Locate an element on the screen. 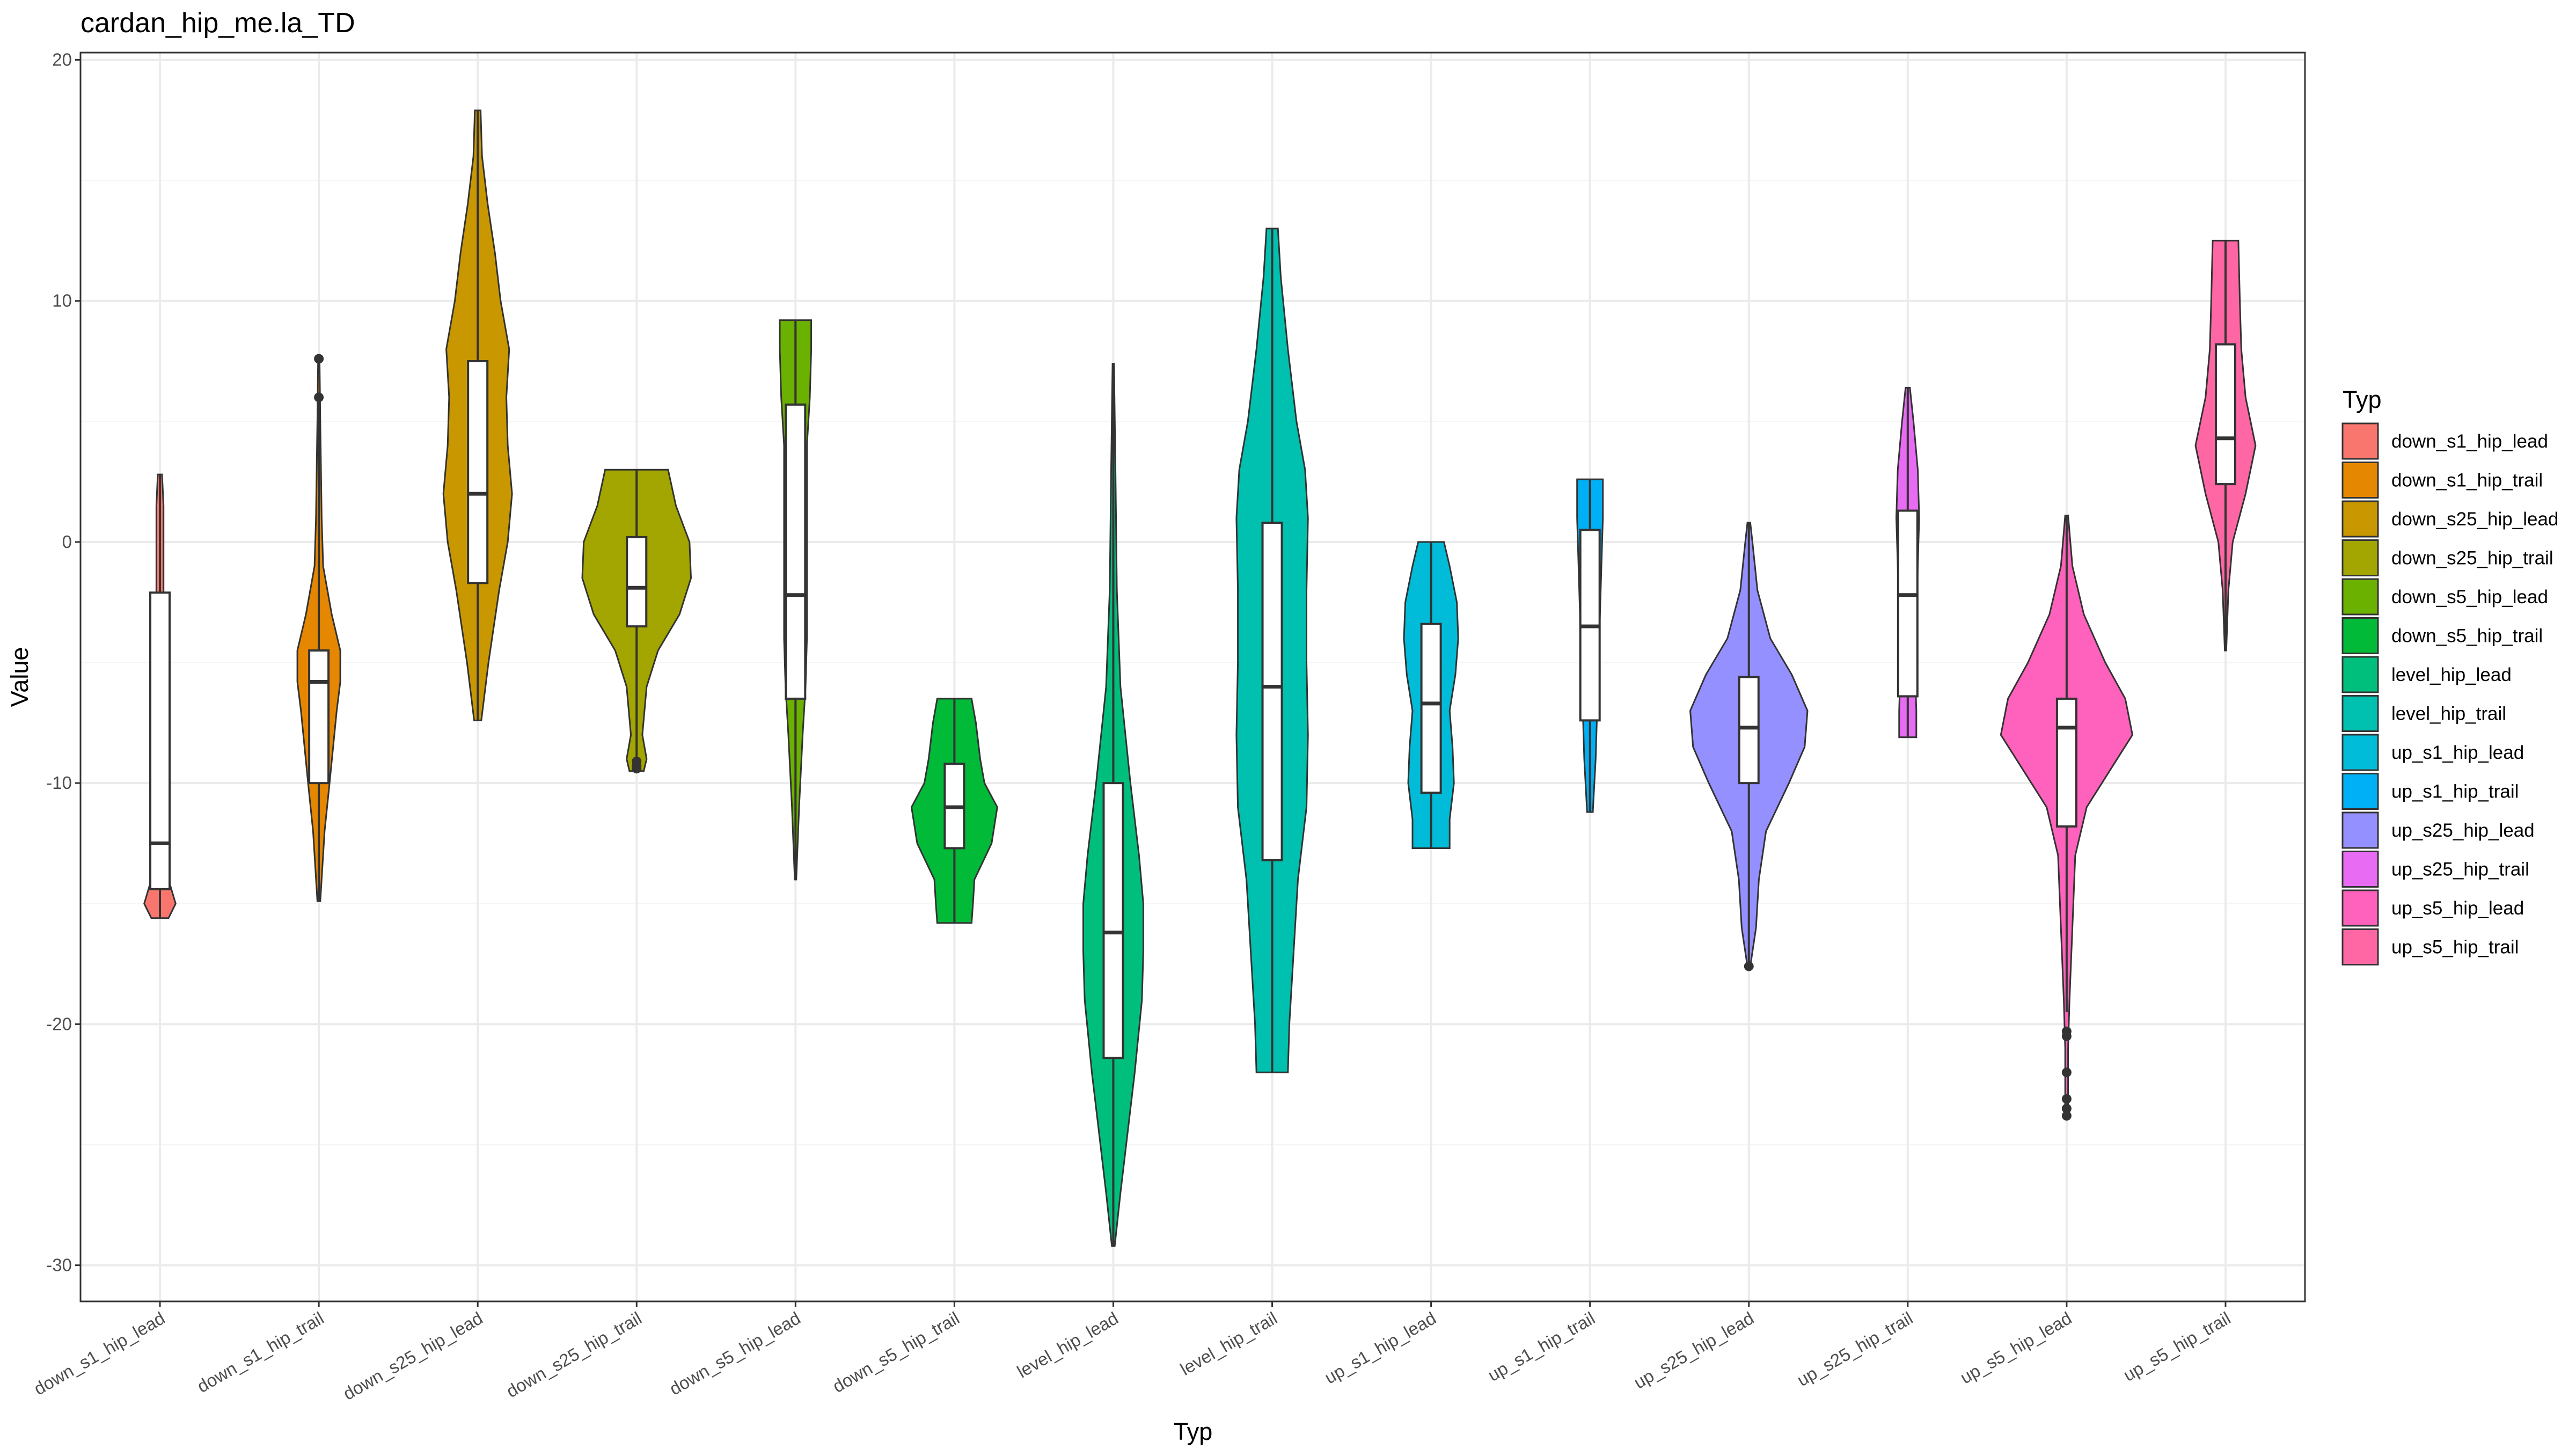 The width and height of the screenshot is (2576, 1449). box-down_s1_hip_lead is located at coordinates (160, 740).